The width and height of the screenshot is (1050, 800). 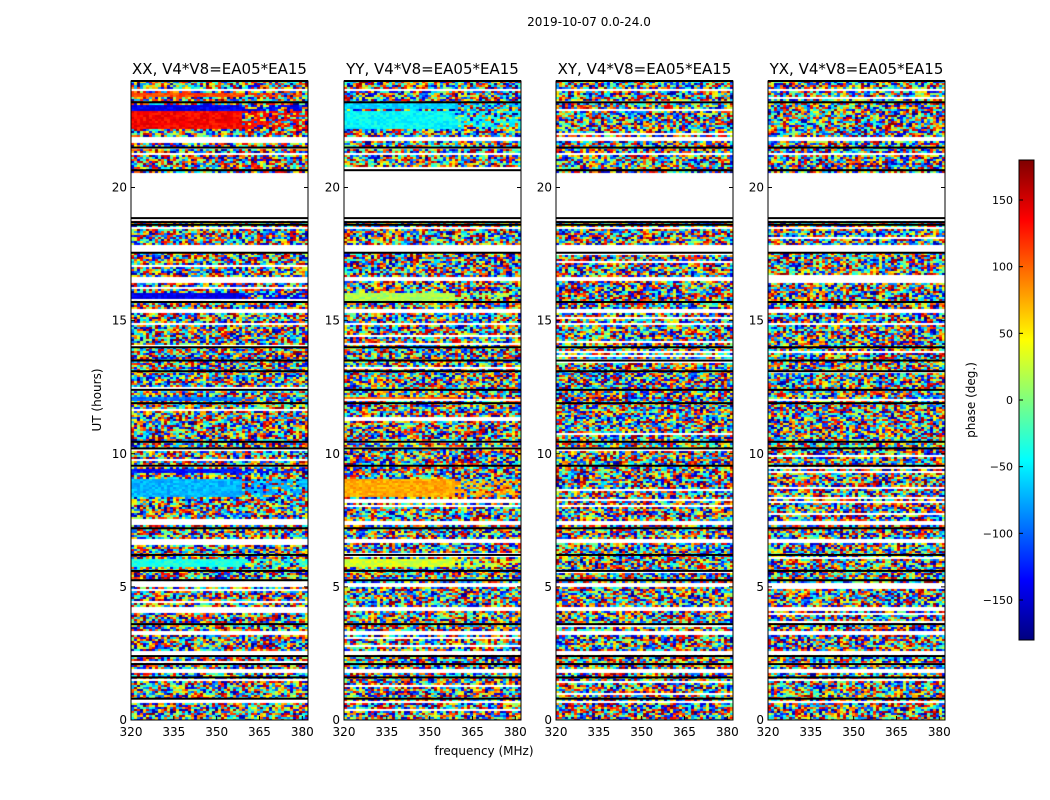 I want to click on x-tick-label: 320, so click(x=556, y=732).